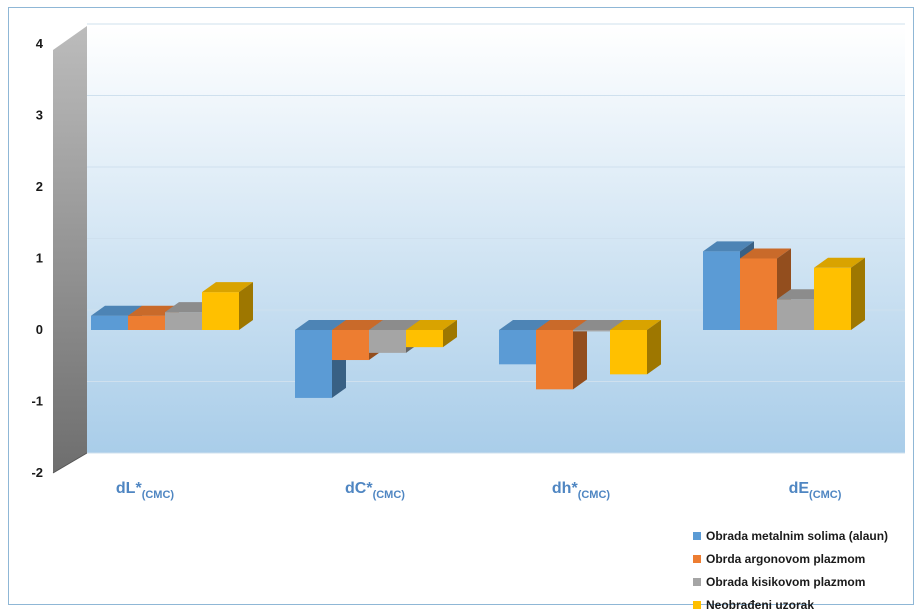 This screenshot has width=920, height=616. What do you see at coordinates (786, 558) in the screenshot?
I see `legend-label: Obrda argonovom plazmom` at bounding box center [786, 558].